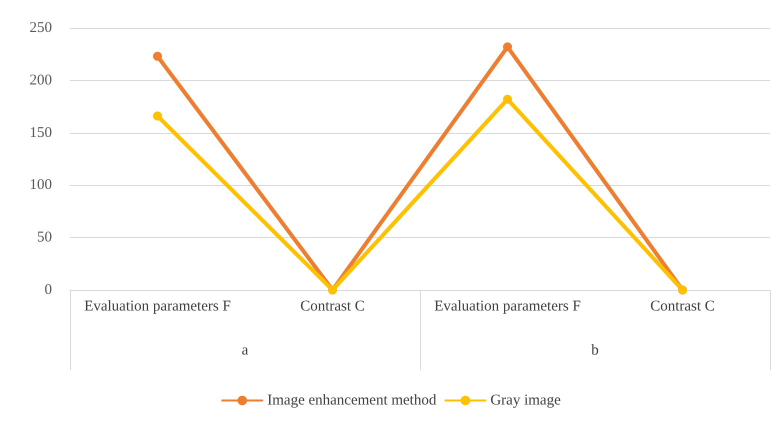  What do you see at coordinates (48, 290) in the screenshot?
I see `y-tick-label: 0` at bounding box center [48, 290].